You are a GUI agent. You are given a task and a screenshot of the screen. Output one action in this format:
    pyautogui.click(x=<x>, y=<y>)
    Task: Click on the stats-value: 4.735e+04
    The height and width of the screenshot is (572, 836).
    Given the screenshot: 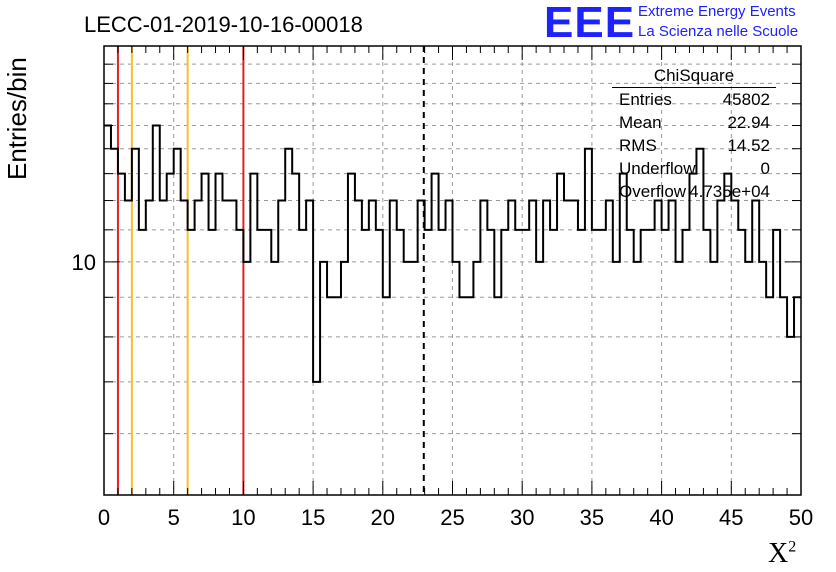 What is the action you would take?
    pyautogui.click(x=729, y=191)
    